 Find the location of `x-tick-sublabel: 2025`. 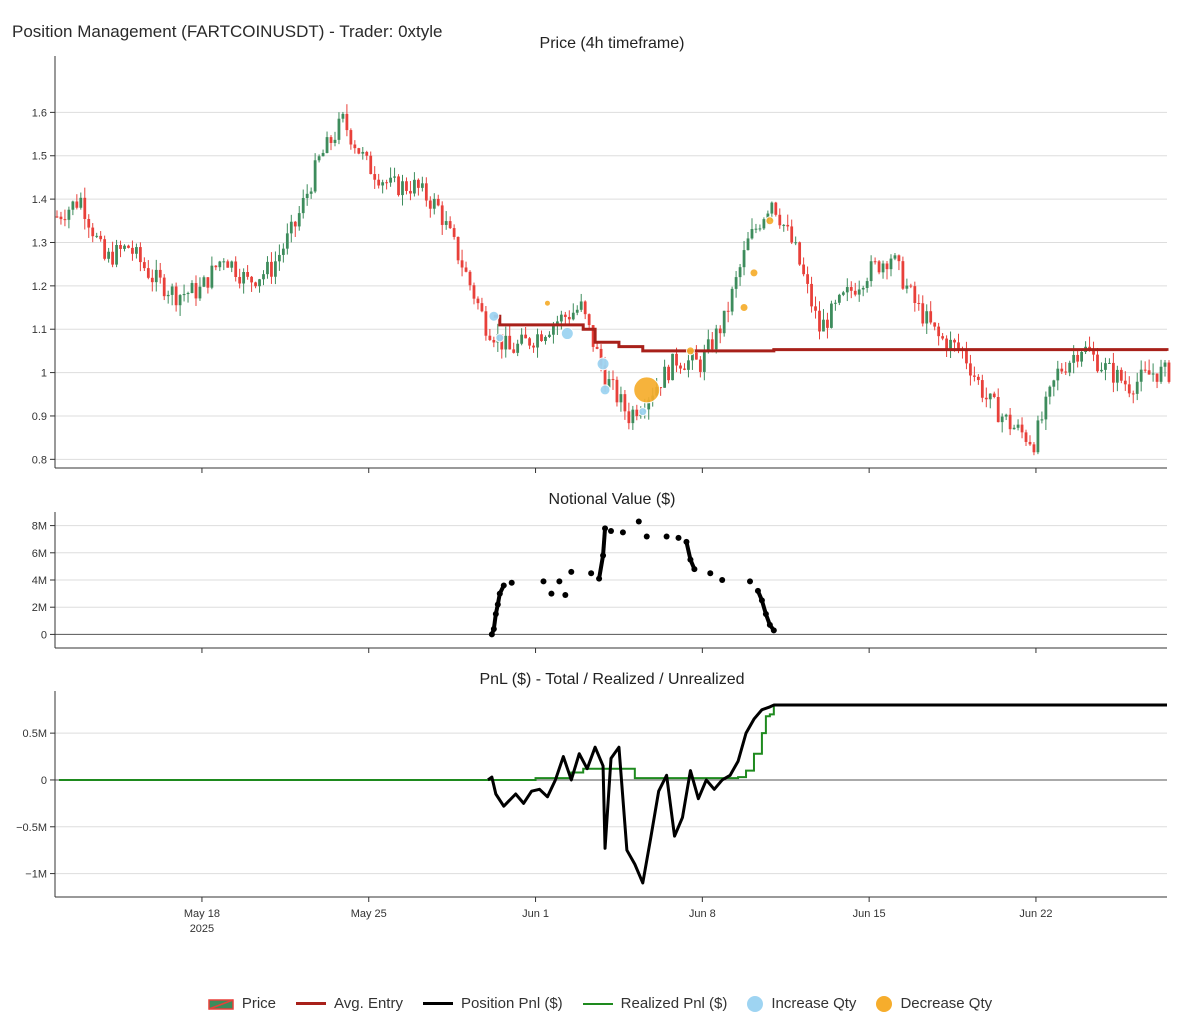

x-tick-sublabel: 2025 is located at coordinates (202, 929).